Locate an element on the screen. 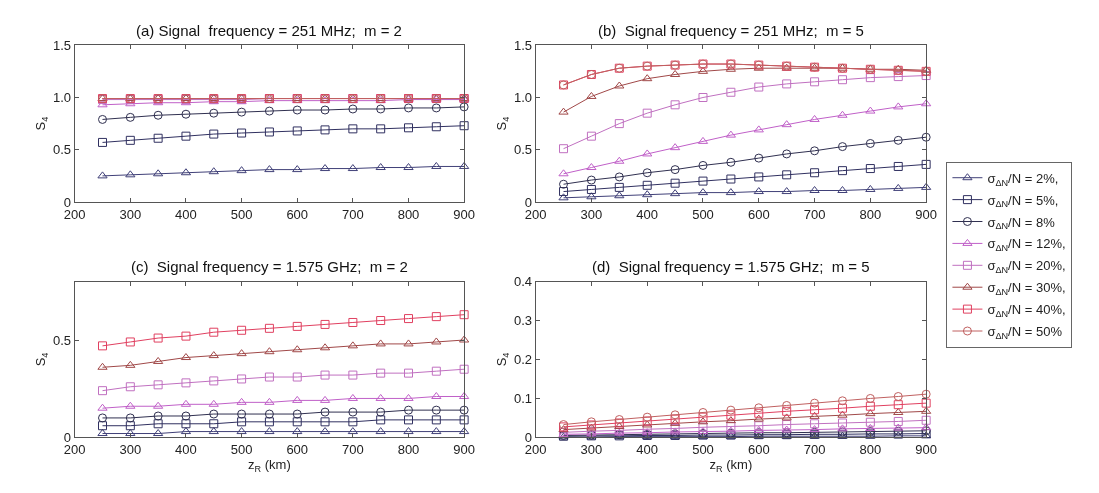 This screenshot has width=1099, height=493. chart-title: (b) Signal frequency = 251 MHz; m = 5 is located at coordinates (731, 30).